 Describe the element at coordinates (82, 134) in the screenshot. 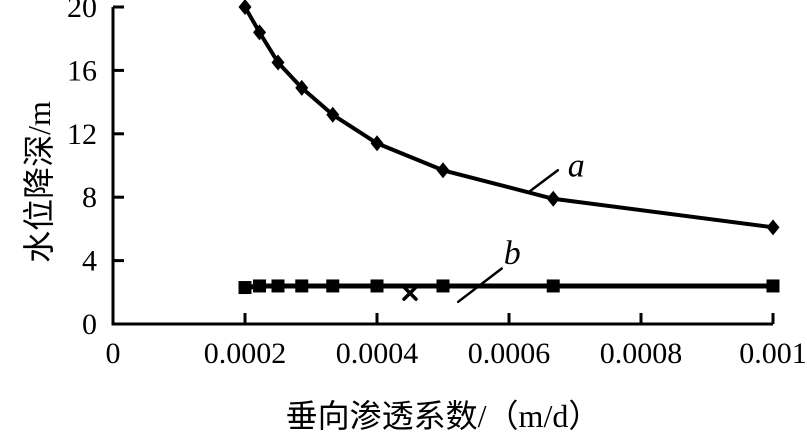

I see `y-tick-label: 12` at that location.